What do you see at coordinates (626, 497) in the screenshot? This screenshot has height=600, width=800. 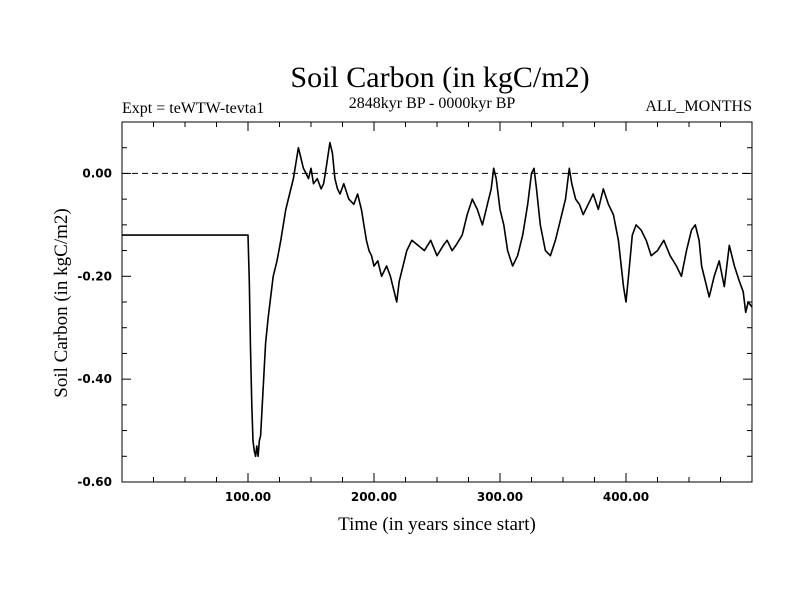 I see `x-tick-label: 400.00` at bounding box center [626, 497].